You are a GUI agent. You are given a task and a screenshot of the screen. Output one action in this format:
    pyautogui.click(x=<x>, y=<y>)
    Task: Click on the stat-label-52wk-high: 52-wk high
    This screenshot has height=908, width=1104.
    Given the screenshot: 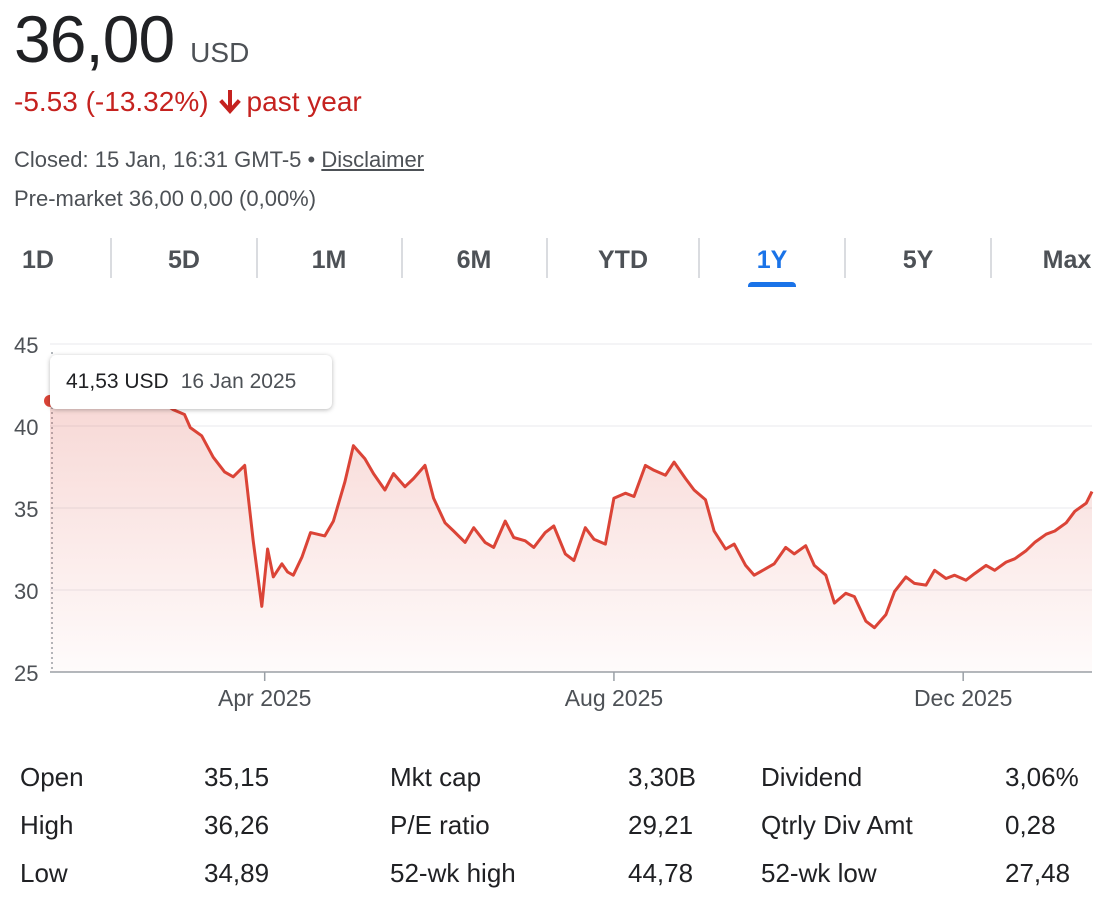 What is the action you would take?
    pyautogui.click(x=453, y=873)
    